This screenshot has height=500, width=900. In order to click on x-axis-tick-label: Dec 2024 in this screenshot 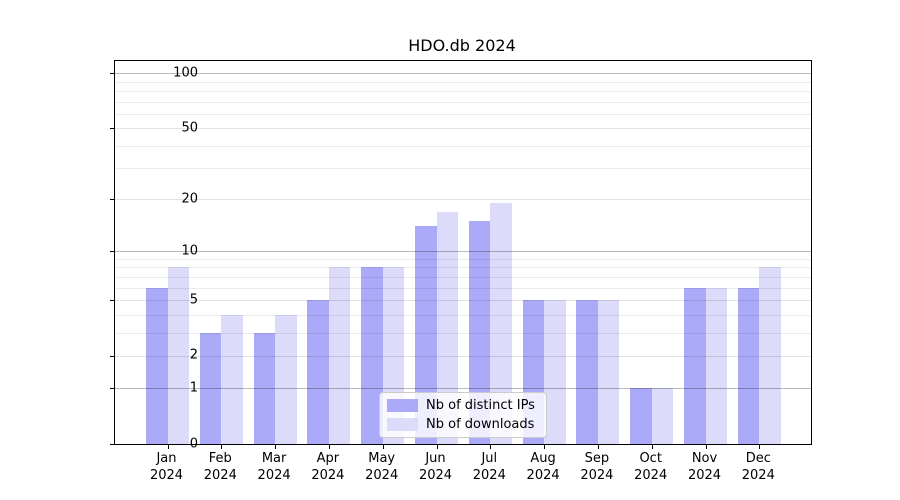, I will do `click(758, 467)`.